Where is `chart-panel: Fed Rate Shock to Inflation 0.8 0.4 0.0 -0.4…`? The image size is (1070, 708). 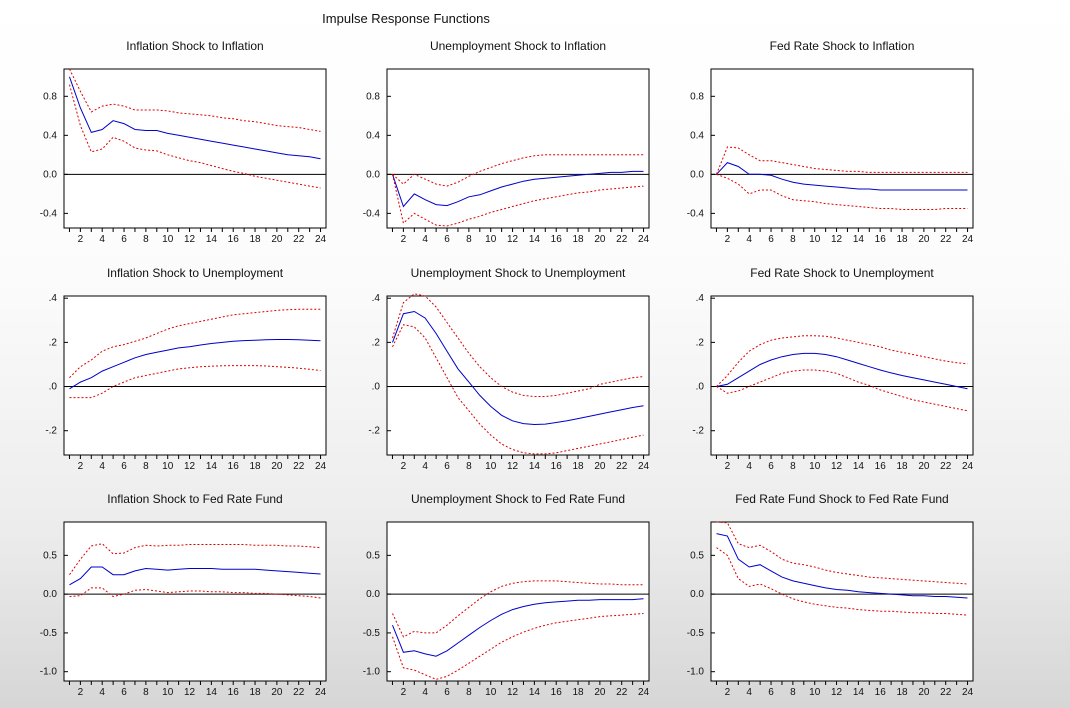
chart-panel: Fed Rate Shock to Inflation 0.8 0.4 0.0 -0.4… is located at coordinates (830, 142).